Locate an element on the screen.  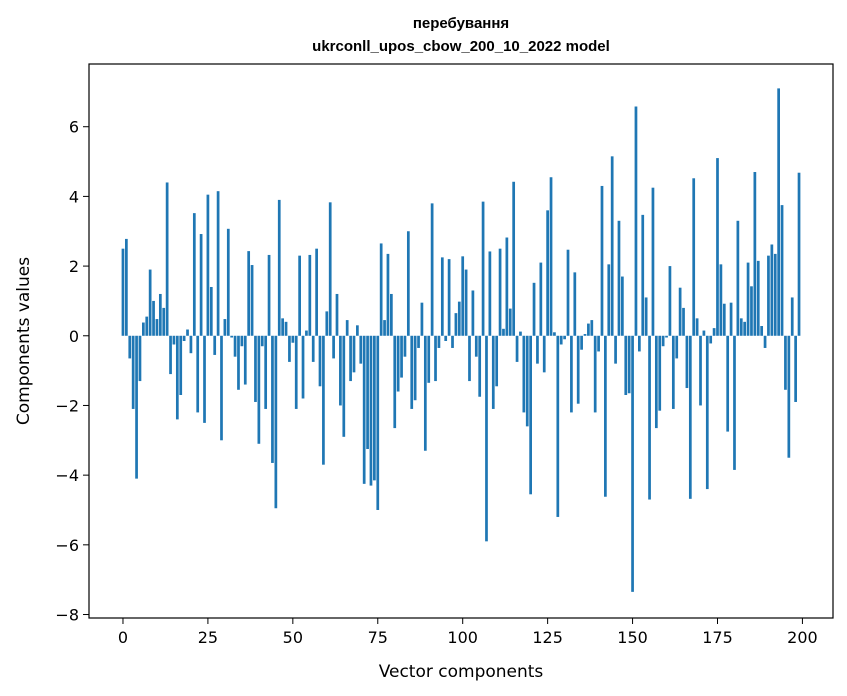
y-axis-ticks: −8 −6 −4 −2 0 2 4 6 is located at coordinates (72, 371).